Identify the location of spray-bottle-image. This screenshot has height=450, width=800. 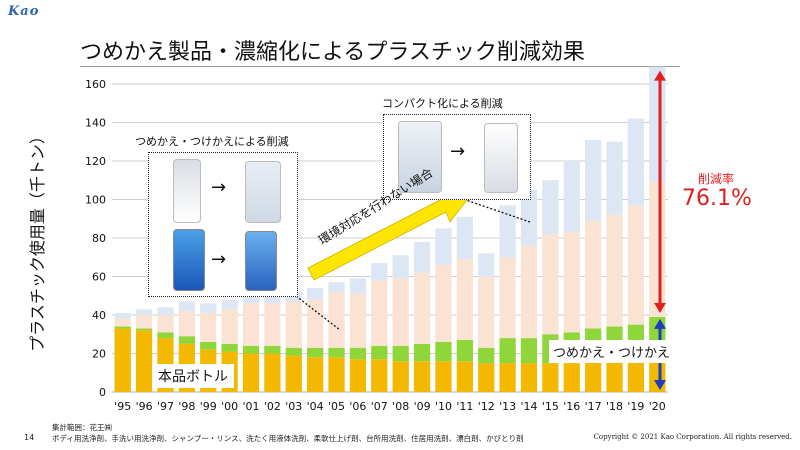
(189, 260).